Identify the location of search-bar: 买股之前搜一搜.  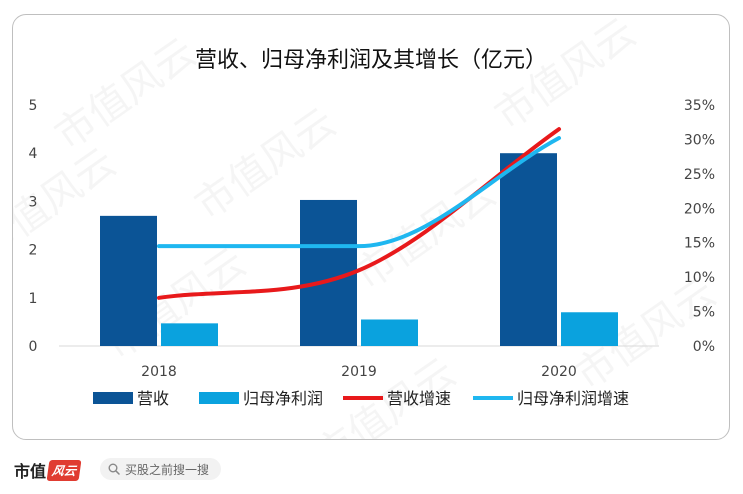
(161, 469).